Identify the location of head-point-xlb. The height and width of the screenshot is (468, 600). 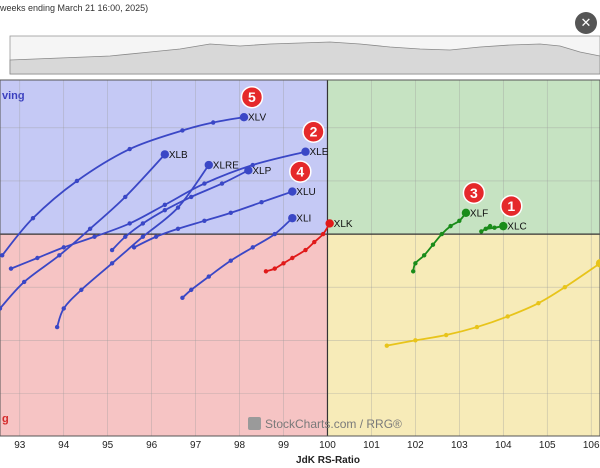
(165, 154).